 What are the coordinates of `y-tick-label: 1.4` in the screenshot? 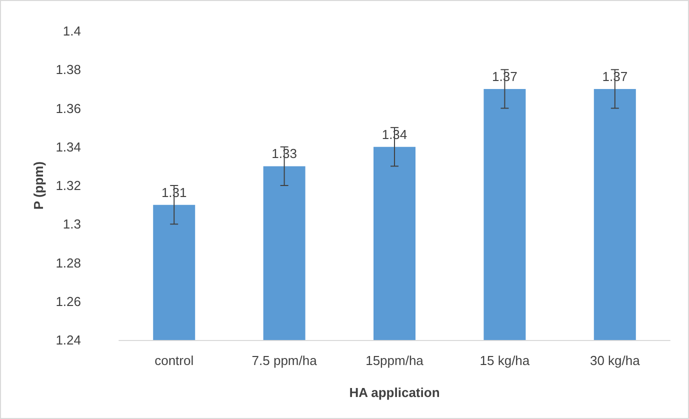 It's located at (71, 31).